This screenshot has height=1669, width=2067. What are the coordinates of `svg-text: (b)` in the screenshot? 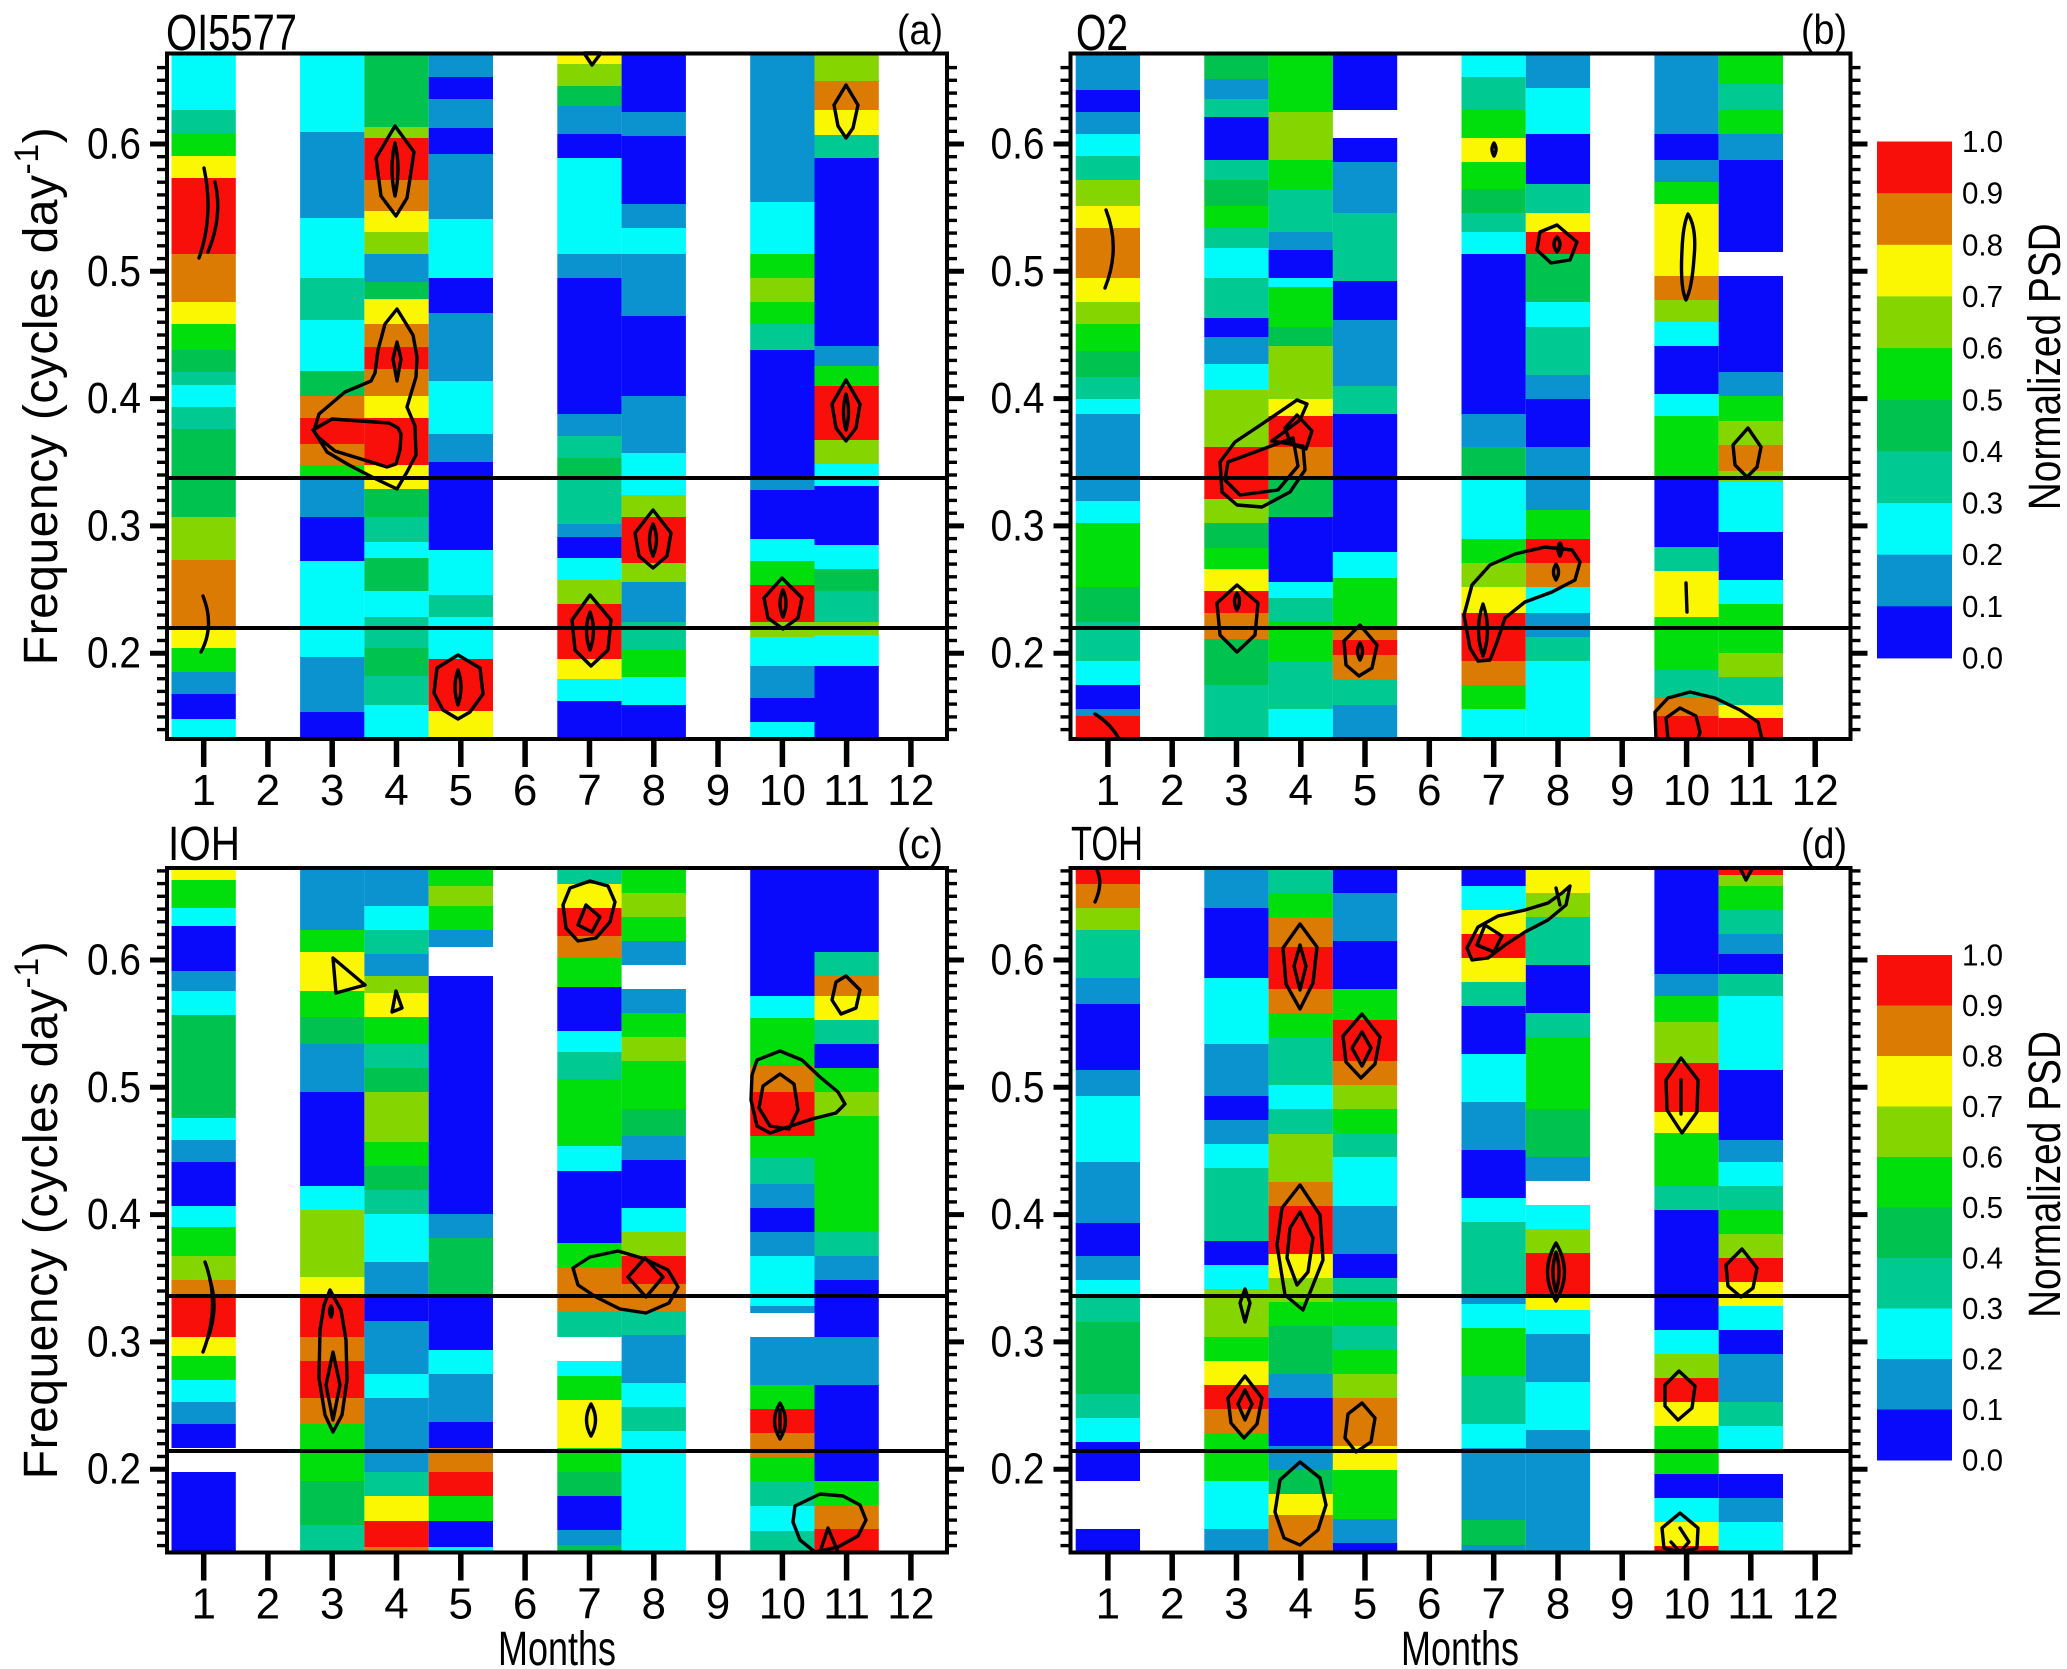 It's located at (1824, 29).